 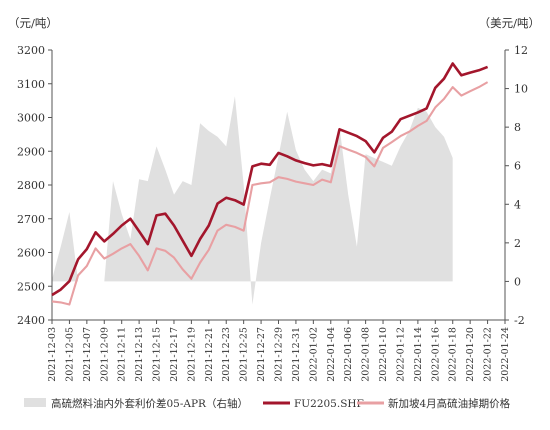 I want to click on x-axis-tick-label: 2021-12-03, so click(x=52, y=354).